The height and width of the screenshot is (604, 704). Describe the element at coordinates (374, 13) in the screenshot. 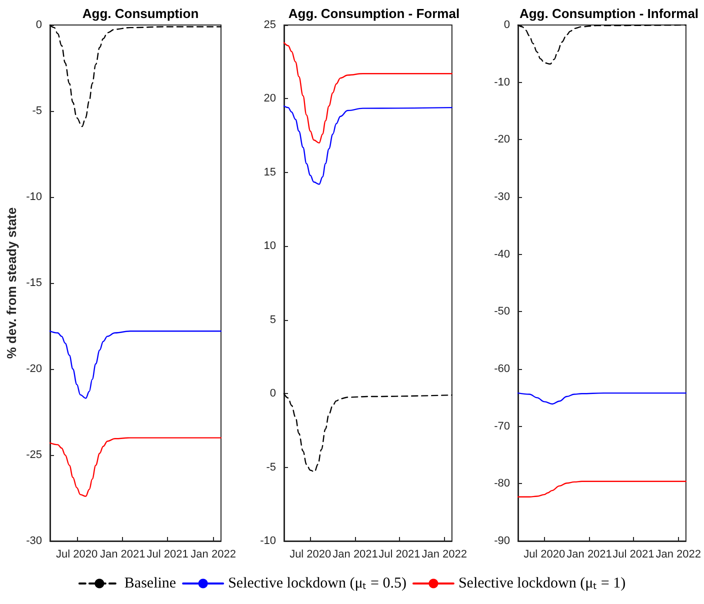

I see `chart-title: Agg. Consumption - Formal` at that location.